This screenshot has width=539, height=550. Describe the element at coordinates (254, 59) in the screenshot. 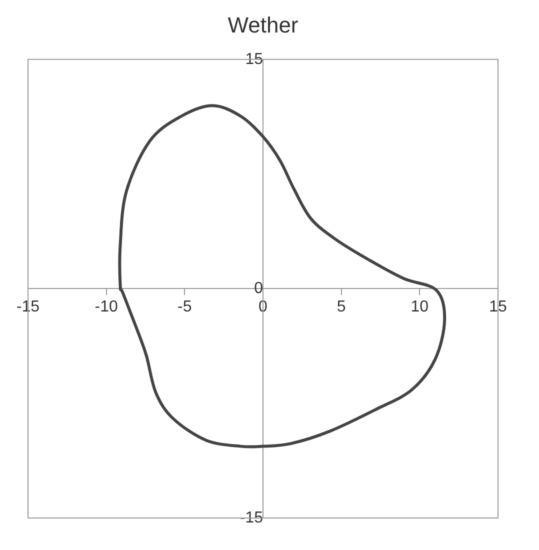

I see `y-tick-label: 15` at that location.